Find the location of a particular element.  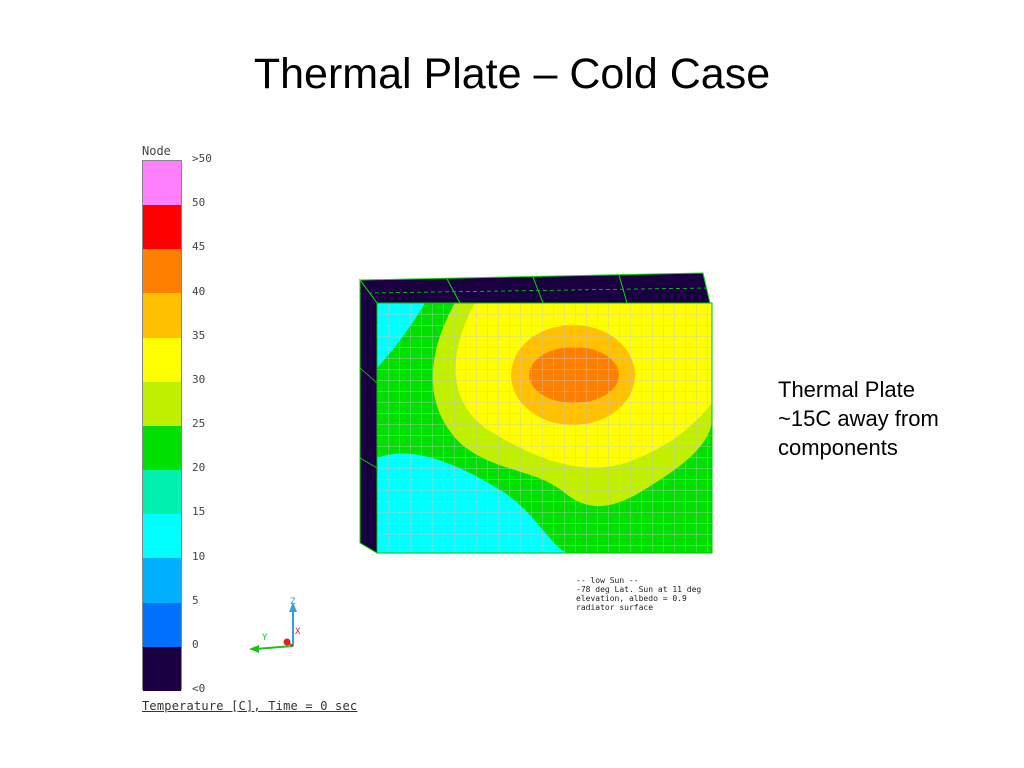

legend-tick-label: 10 is located at coordinates (199, 556).